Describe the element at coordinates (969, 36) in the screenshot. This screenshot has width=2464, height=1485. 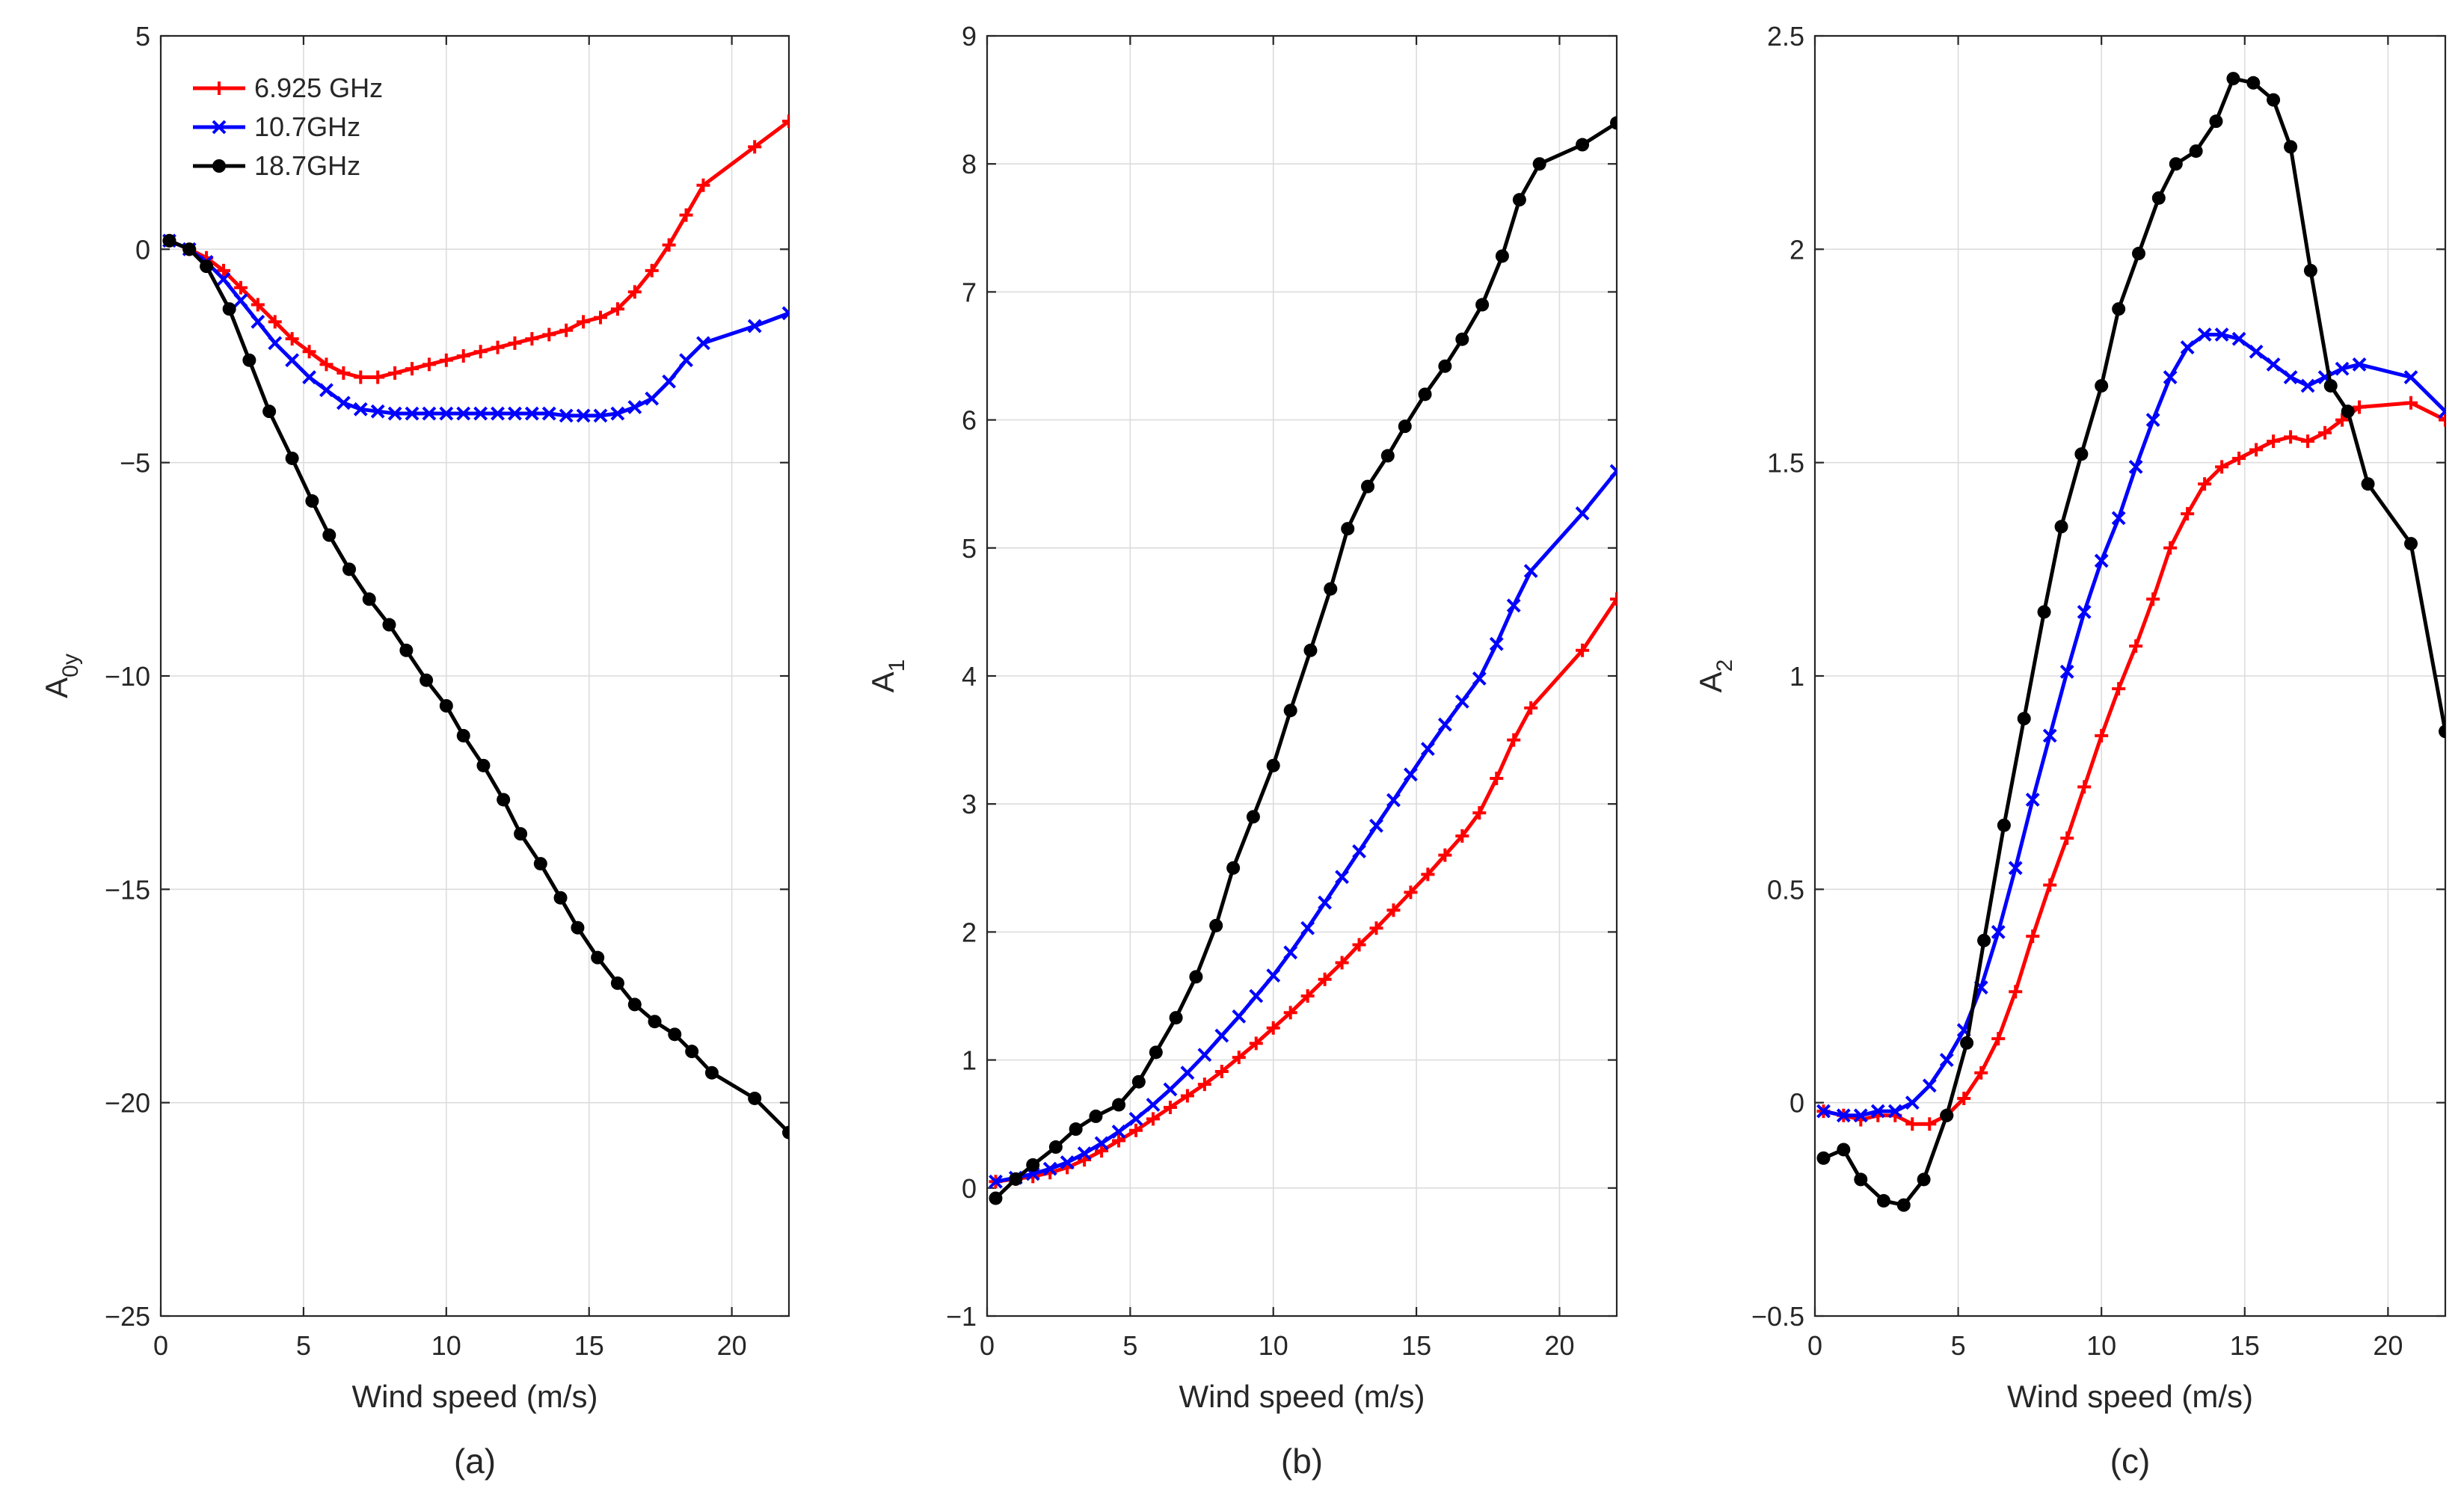
I see `y-tick-label: 9` at that location.